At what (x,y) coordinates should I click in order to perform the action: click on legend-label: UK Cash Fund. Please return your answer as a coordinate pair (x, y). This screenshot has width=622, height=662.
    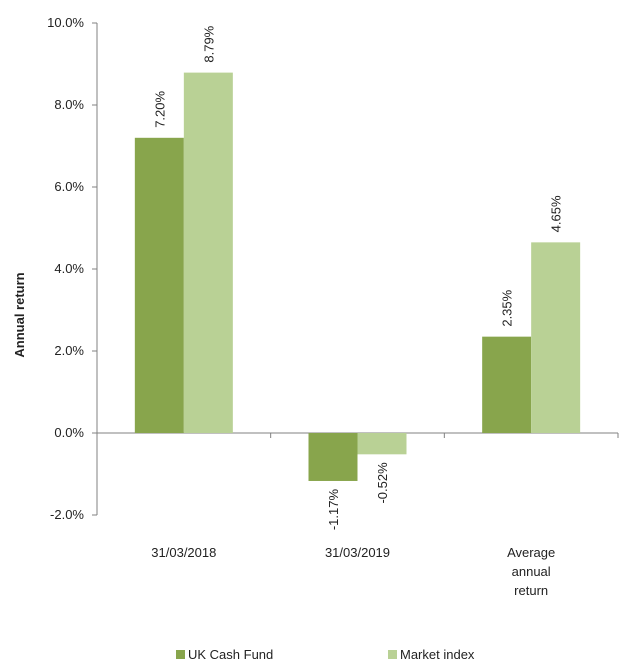
    Looking at the image, I should click on (230, 654).